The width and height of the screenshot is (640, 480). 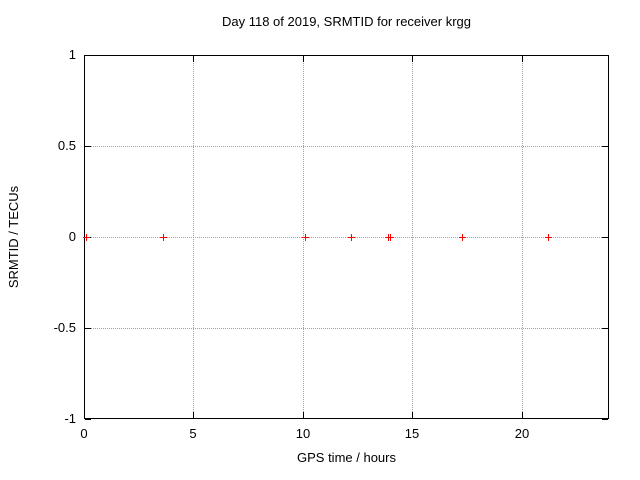 I want to click on x-tick-label: 15, so click(x=412, y=433).